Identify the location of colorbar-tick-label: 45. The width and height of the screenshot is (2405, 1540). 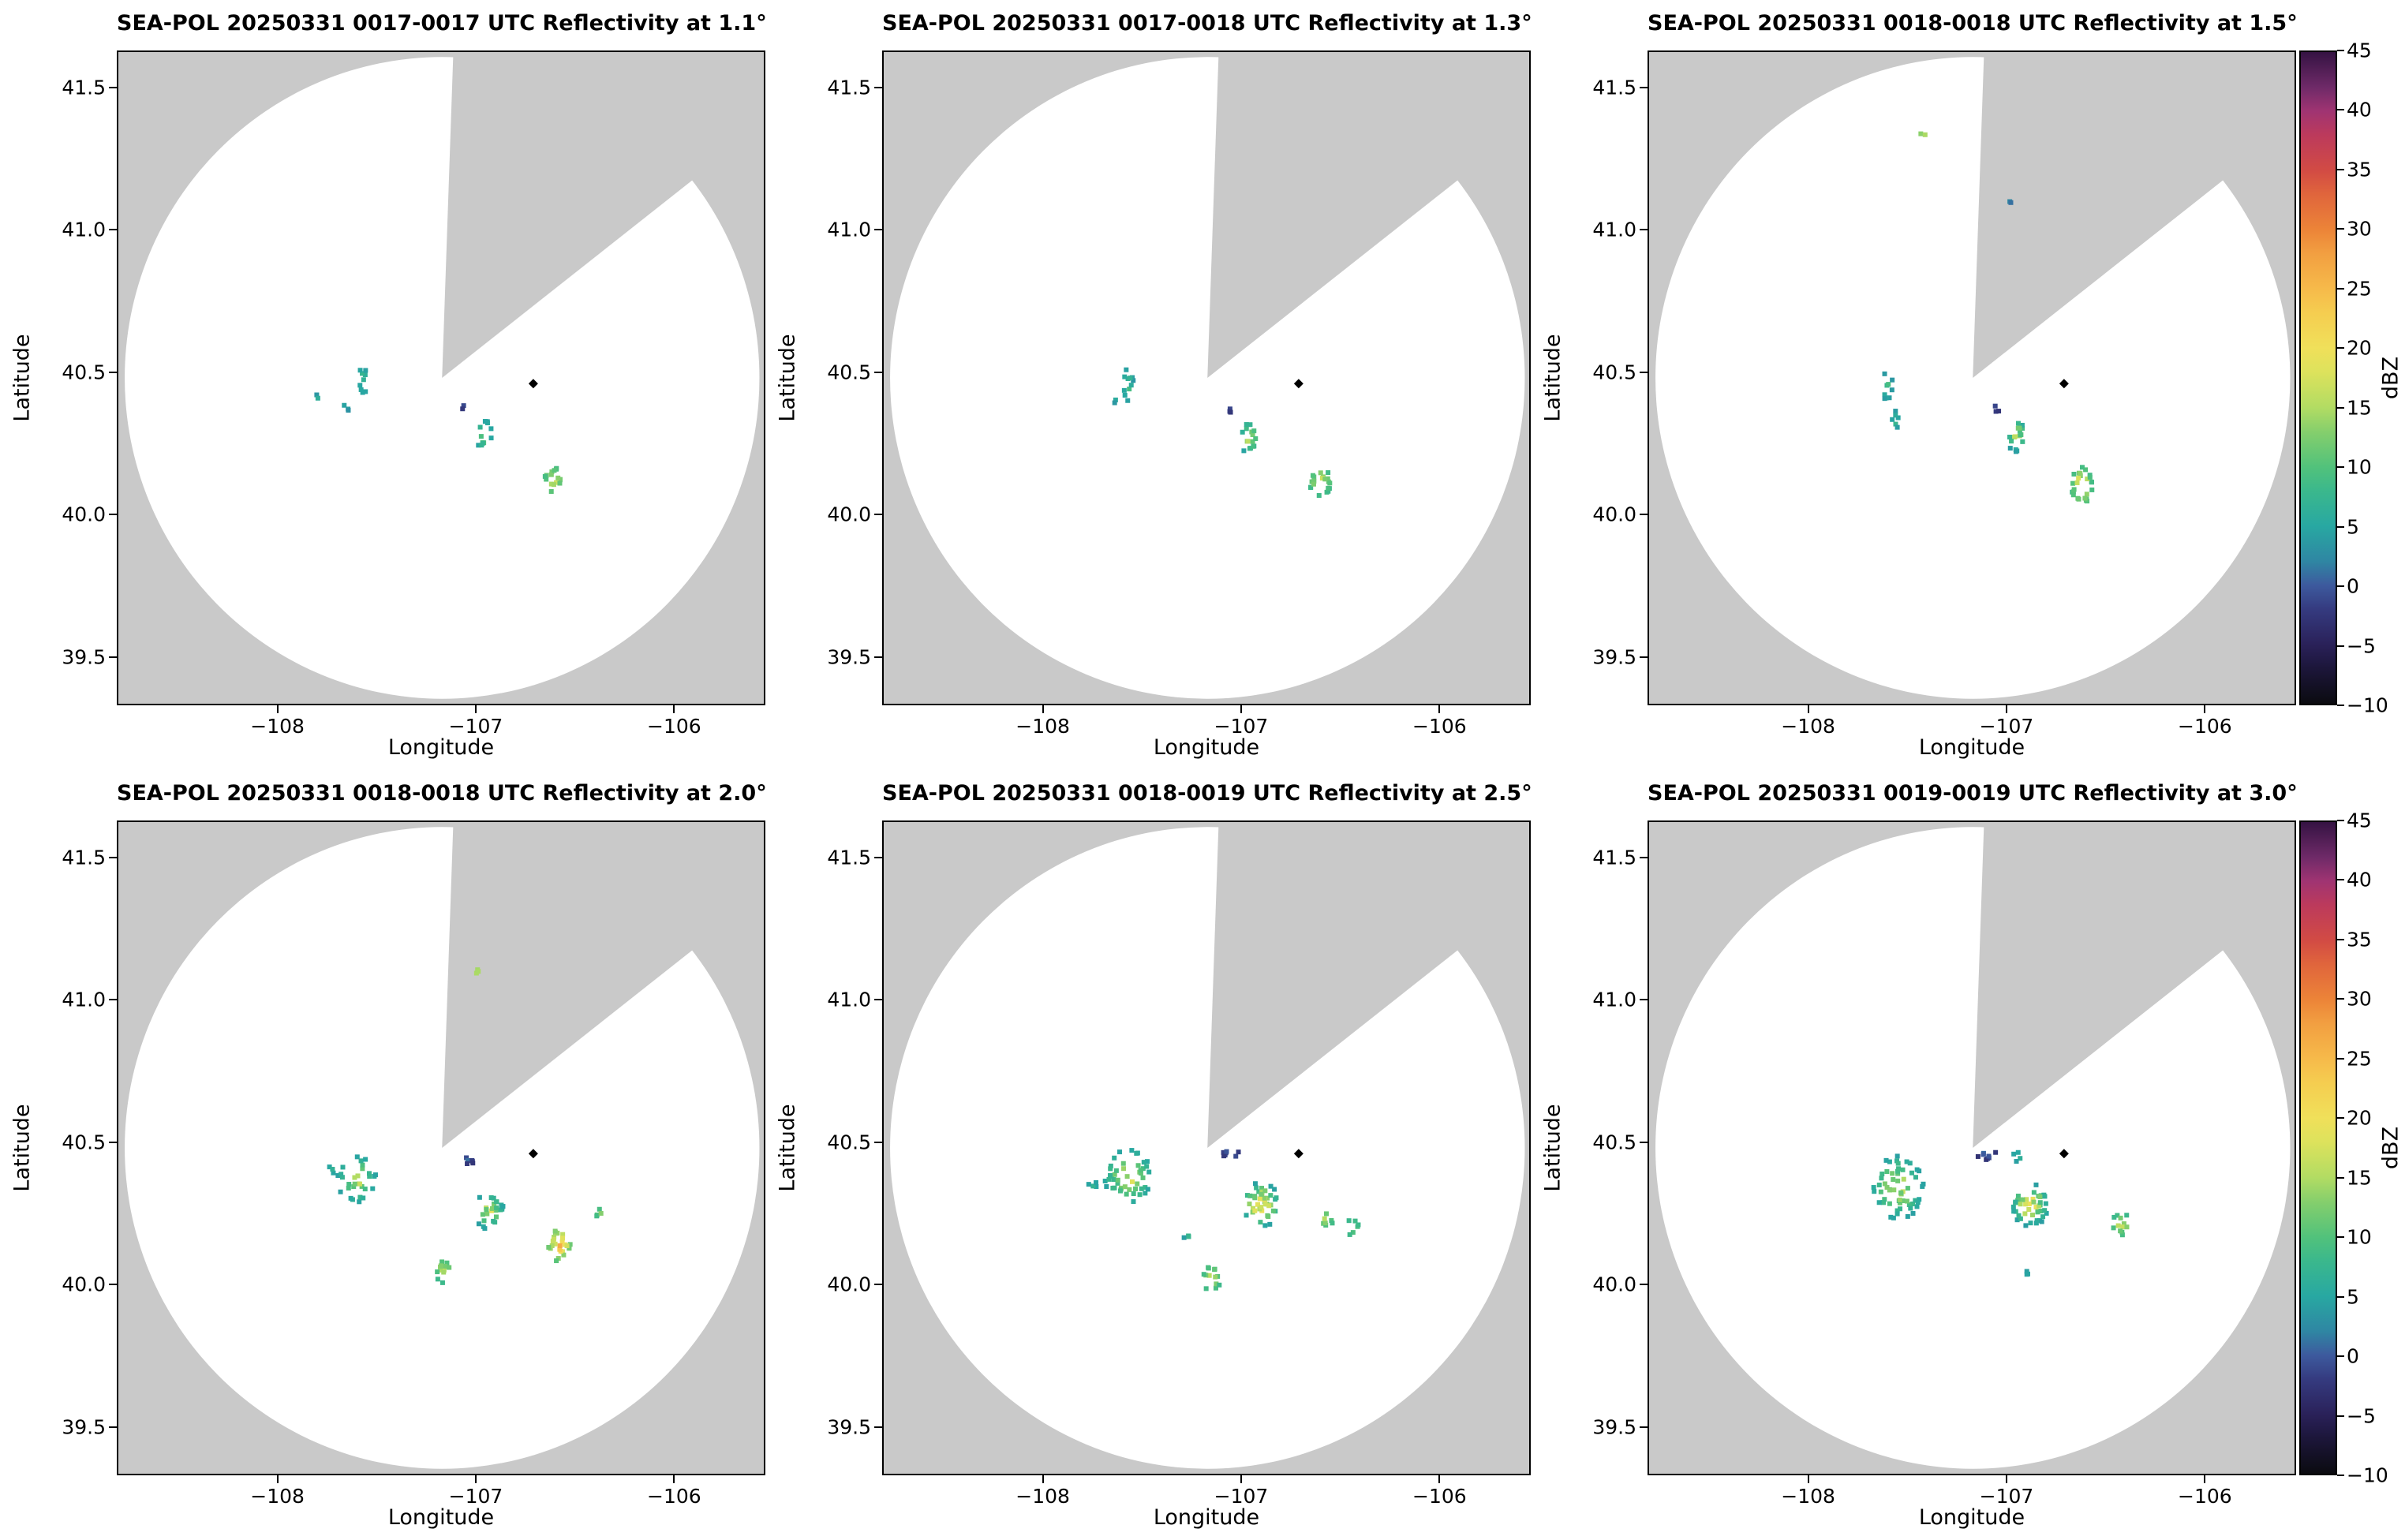
(2359, 50).